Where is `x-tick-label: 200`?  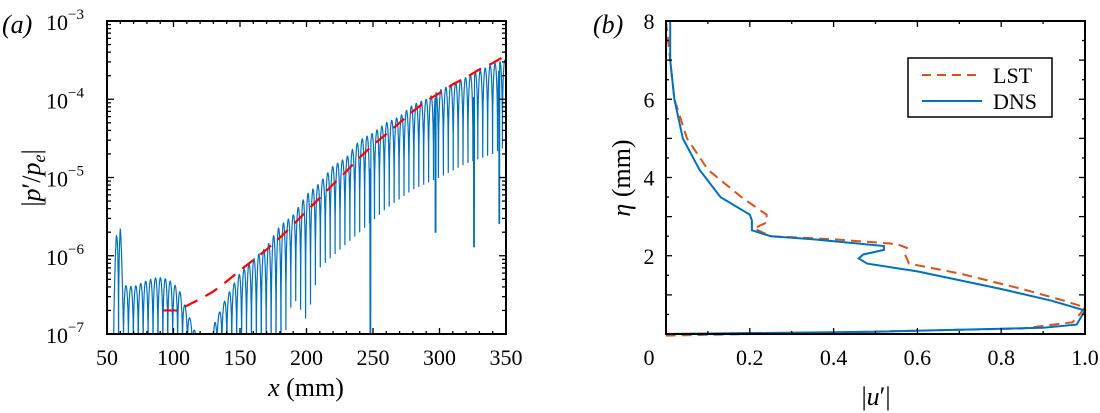
x-tick-label: 200 is located at coordinates (306, 357).